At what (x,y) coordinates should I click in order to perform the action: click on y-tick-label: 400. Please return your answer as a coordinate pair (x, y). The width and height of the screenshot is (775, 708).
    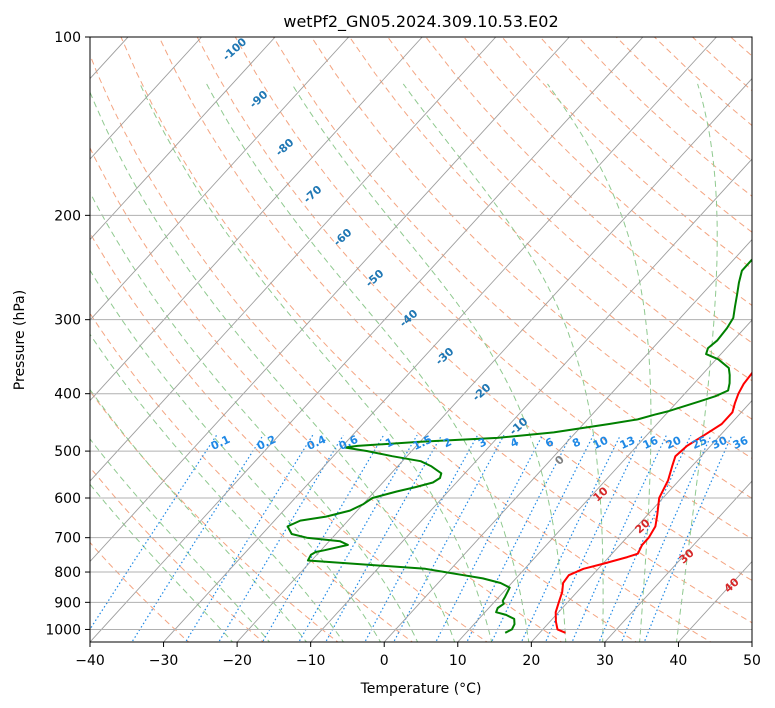
    Looking at the image, I should click on (67, 395).